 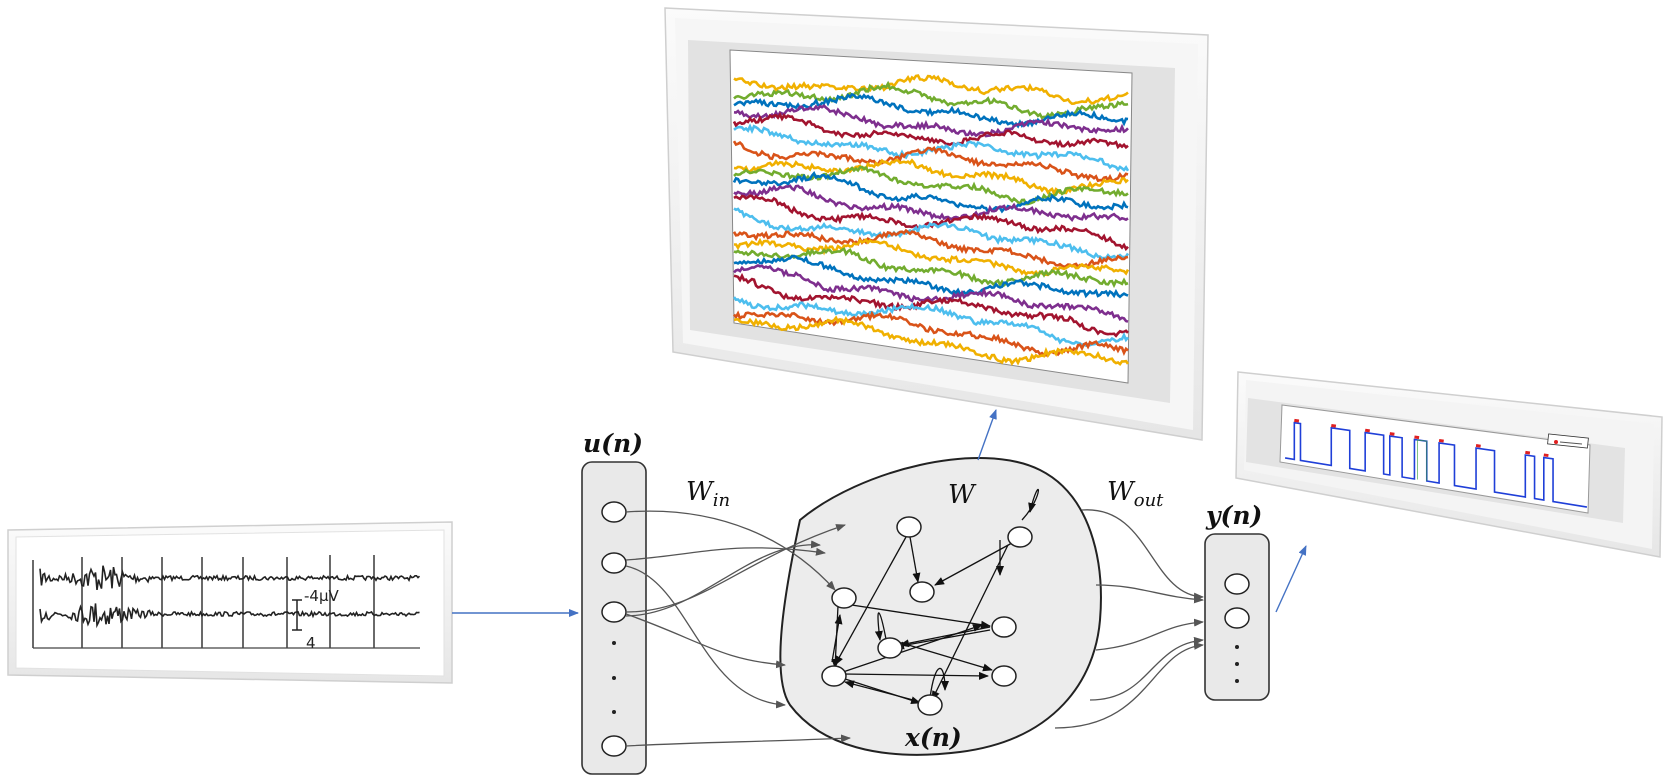 I want to click on input-vector-label: u(n), so click(x=613, y=443).